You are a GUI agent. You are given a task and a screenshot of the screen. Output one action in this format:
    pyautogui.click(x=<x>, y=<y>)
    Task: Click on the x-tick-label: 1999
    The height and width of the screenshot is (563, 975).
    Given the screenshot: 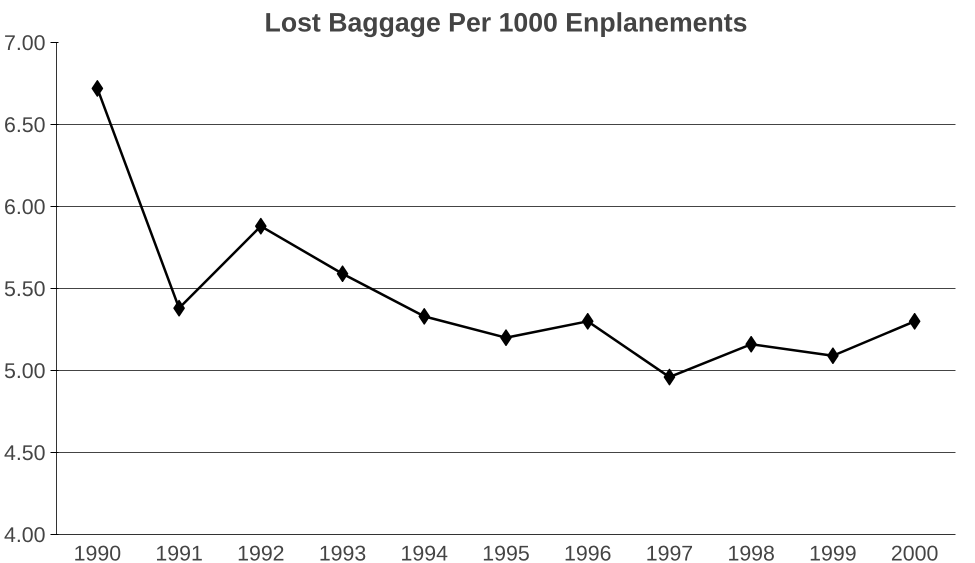 What is the action you would take?
    pyautogui.click(x=833, y=552)
    